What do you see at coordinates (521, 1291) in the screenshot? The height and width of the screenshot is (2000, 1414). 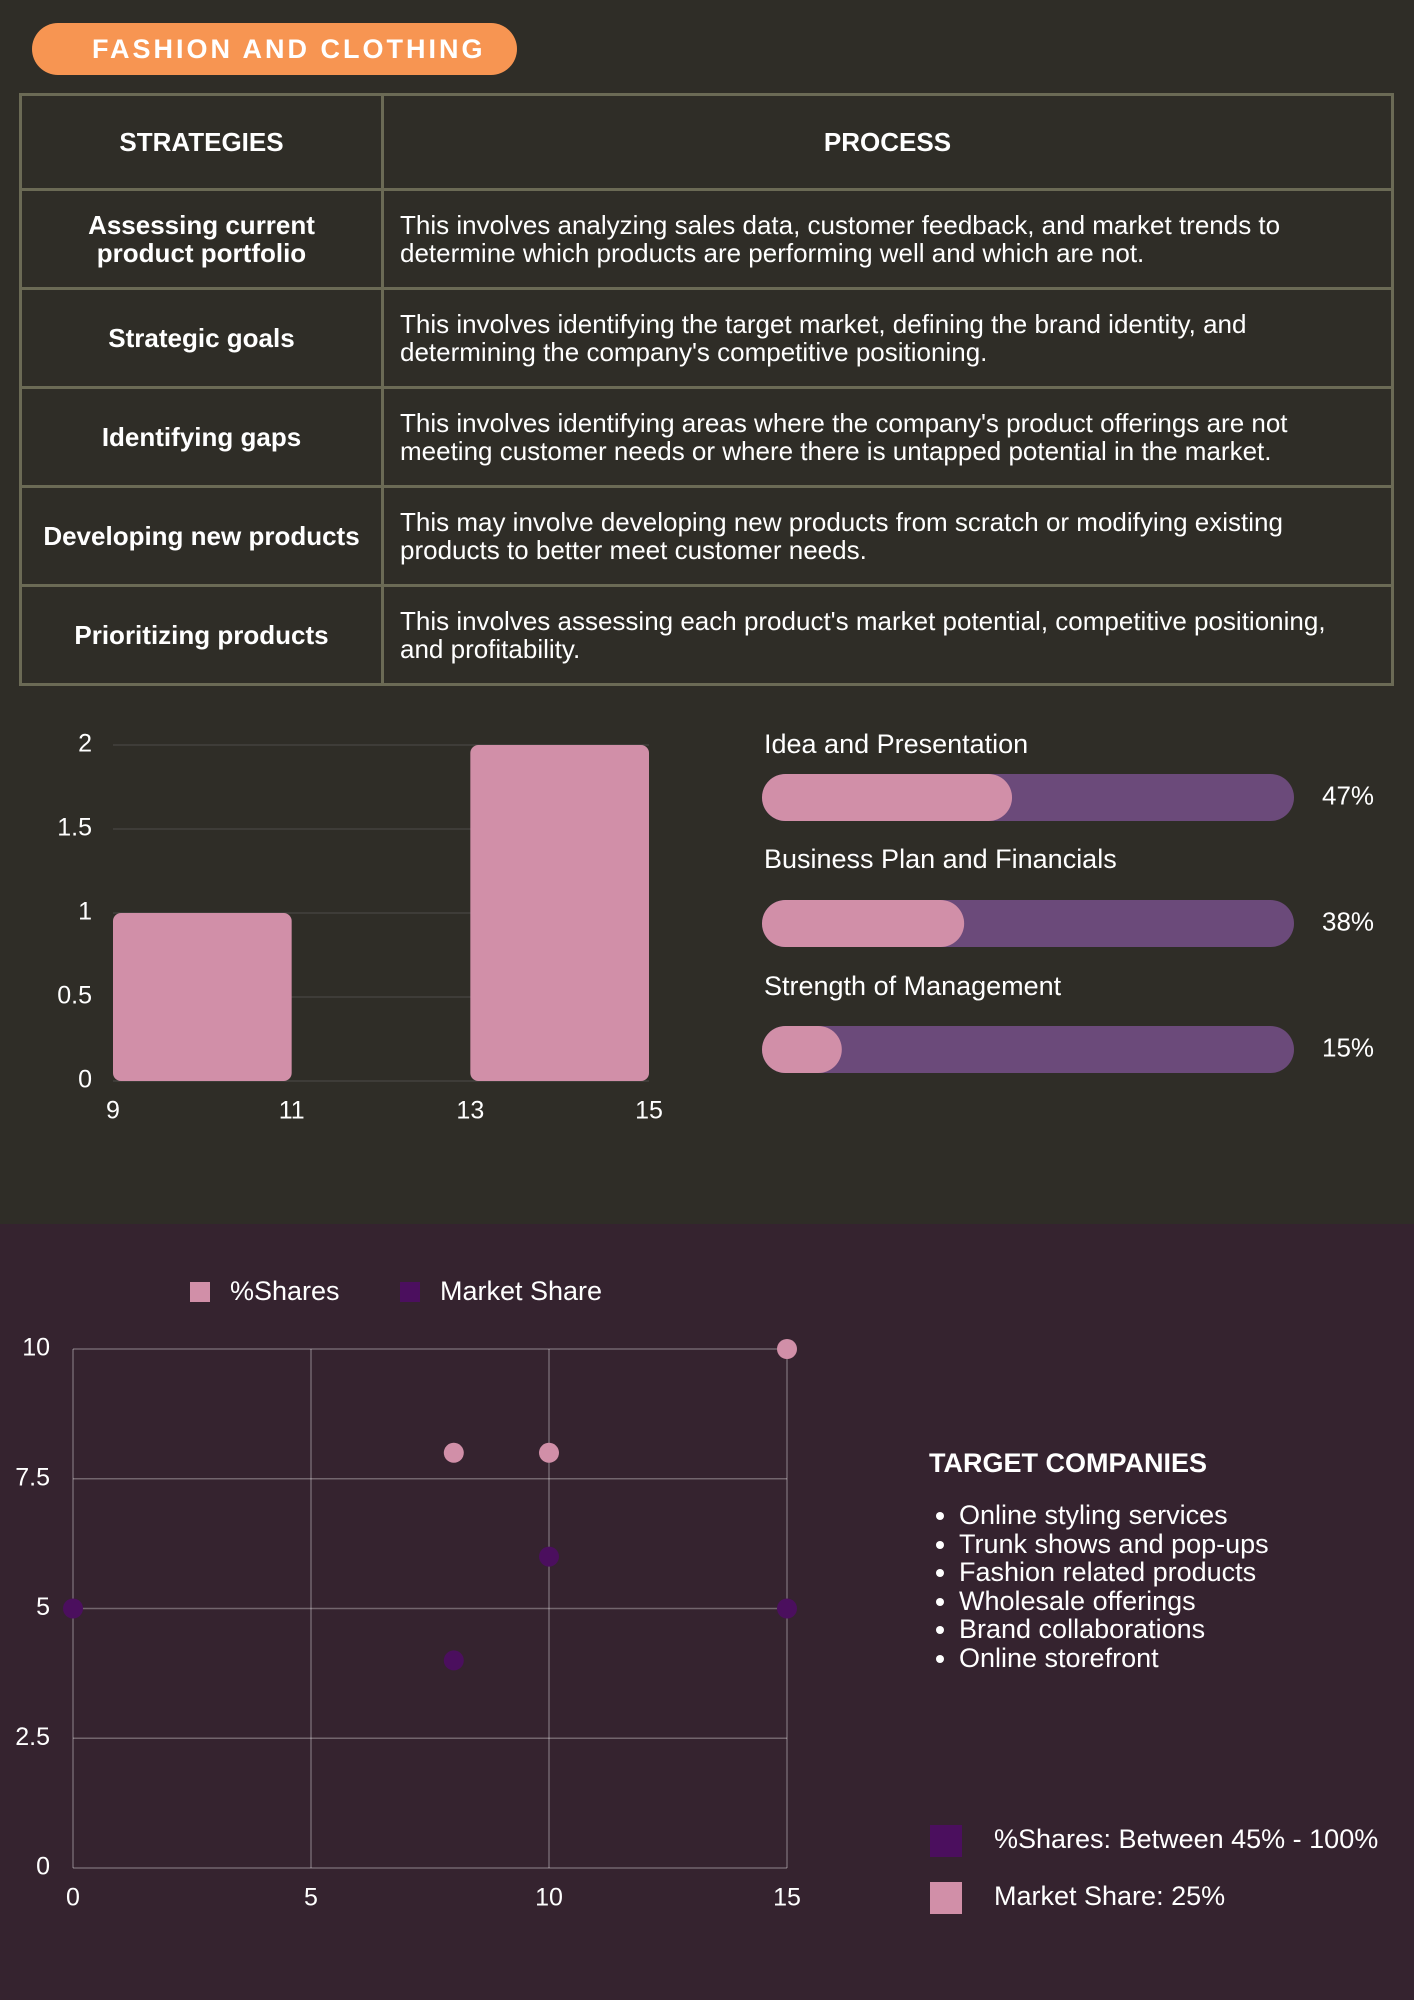 I see `legend-label: Market Share` at bounding box center [521, 1291].